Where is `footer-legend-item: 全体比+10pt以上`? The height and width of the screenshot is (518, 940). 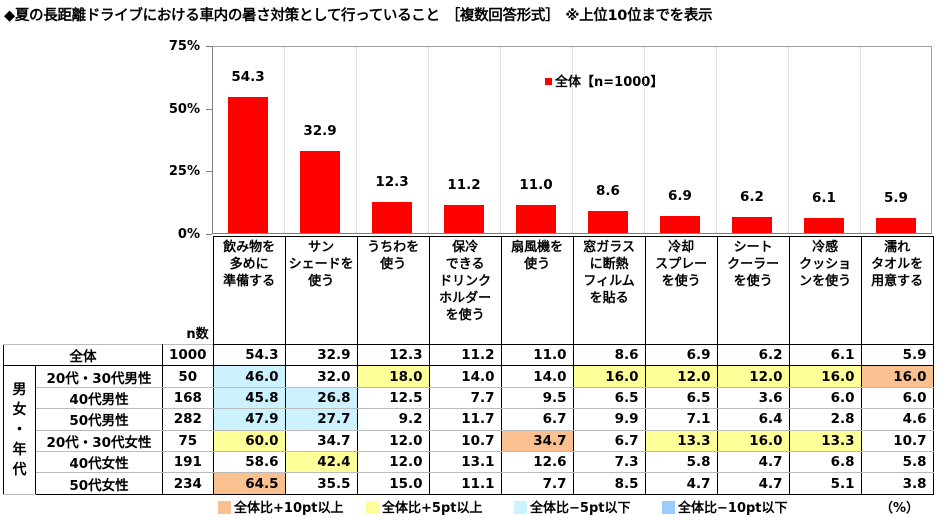
footer-legend-item: 全体比+10pt以上 is located at coordinates (281, 506).